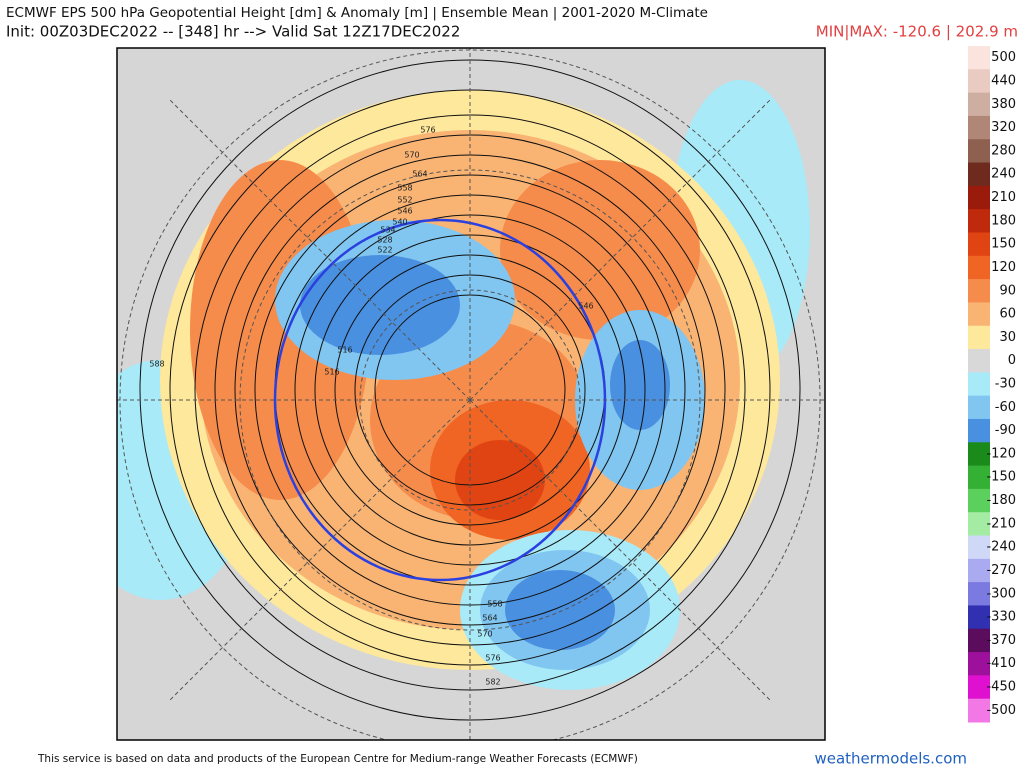 The width and height of the screenshot is (1024, 768). I want to click on colorbar-label: 0, so click(1012, 360).